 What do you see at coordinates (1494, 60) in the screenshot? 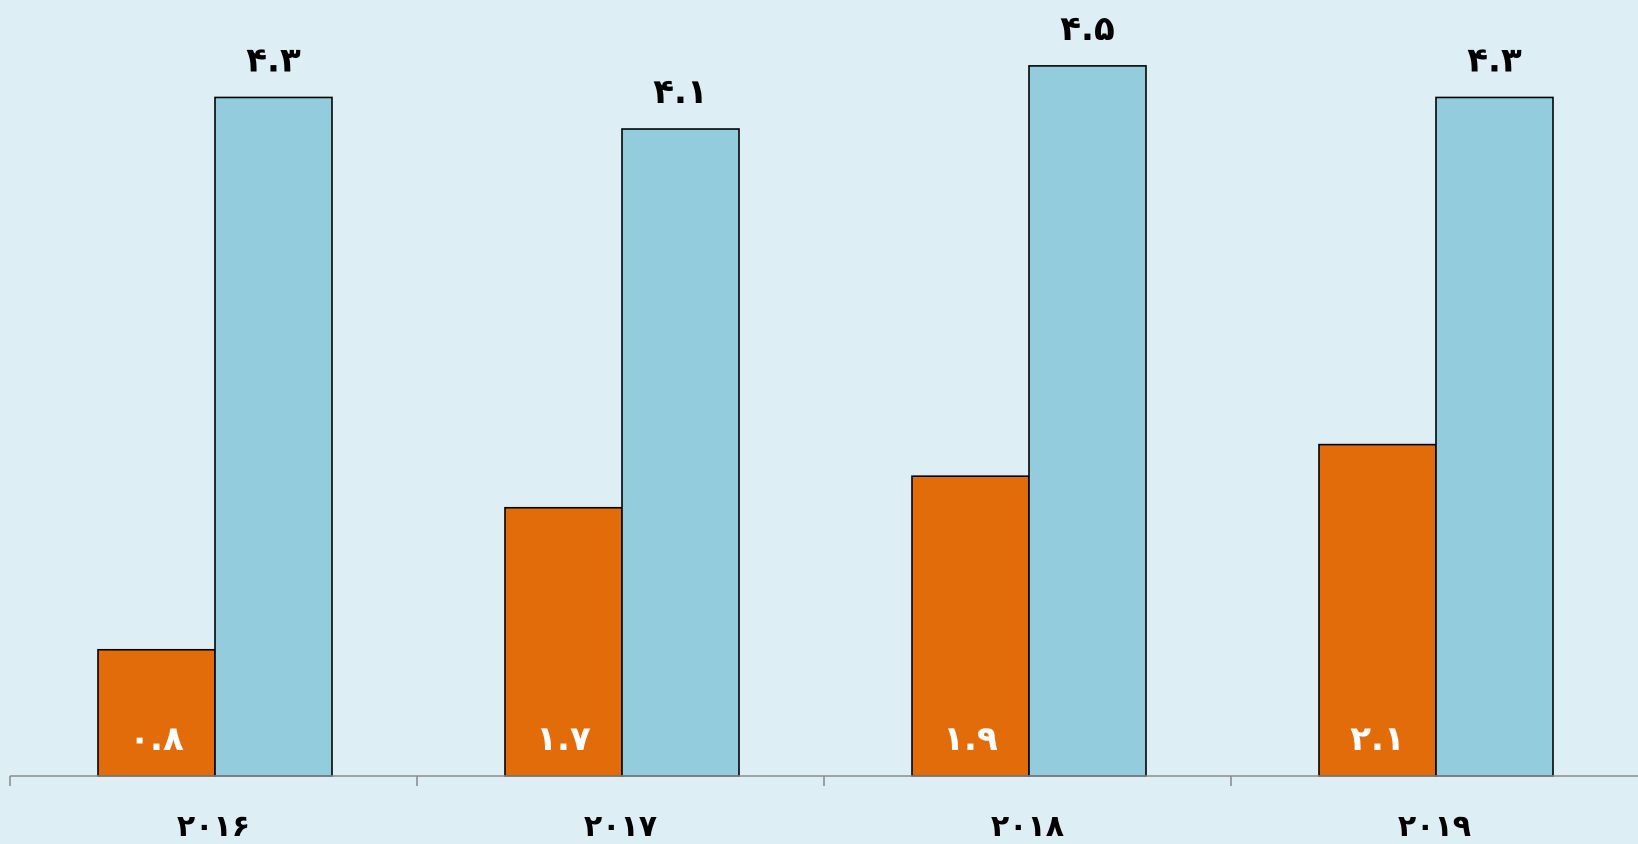
I see `data-label-series2-3: ۴.۳` at bounding box center [1494, 60].